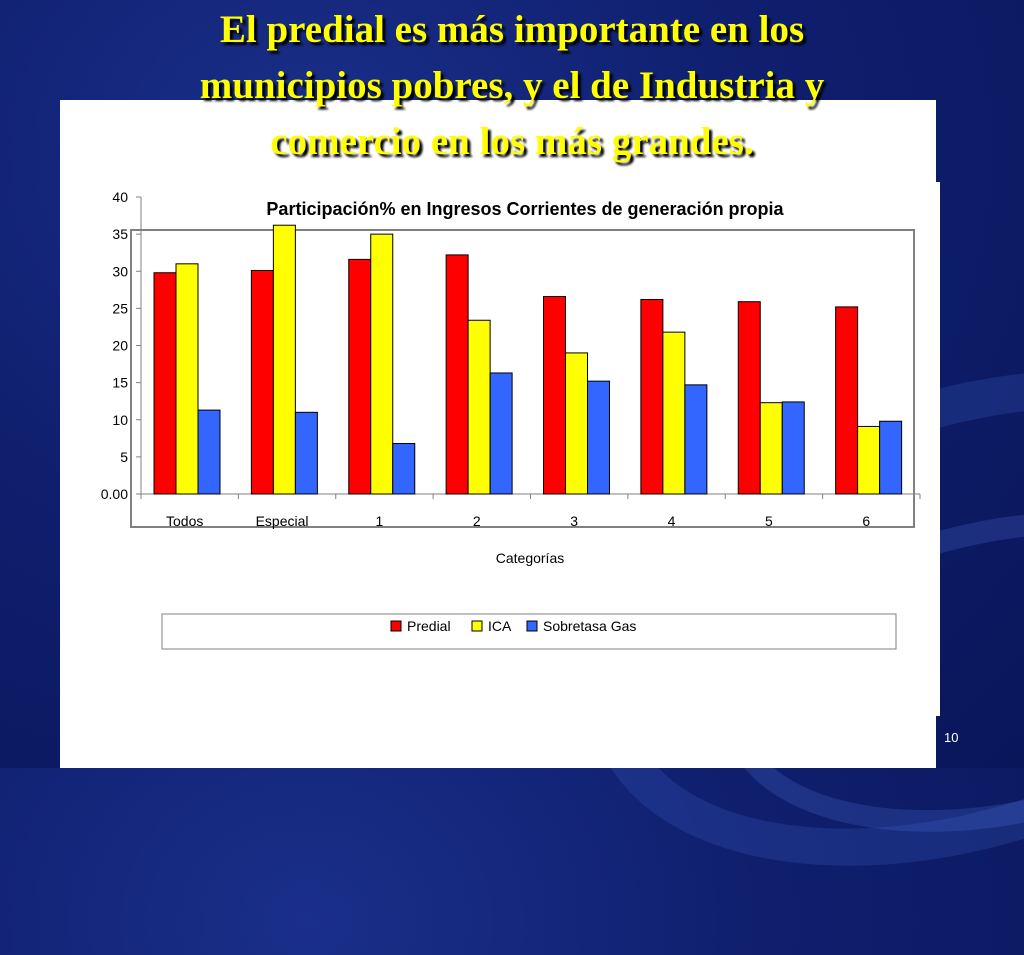 The image size is (1024, 955). I want to click on x-tick-label: 3, so click(574, 521).